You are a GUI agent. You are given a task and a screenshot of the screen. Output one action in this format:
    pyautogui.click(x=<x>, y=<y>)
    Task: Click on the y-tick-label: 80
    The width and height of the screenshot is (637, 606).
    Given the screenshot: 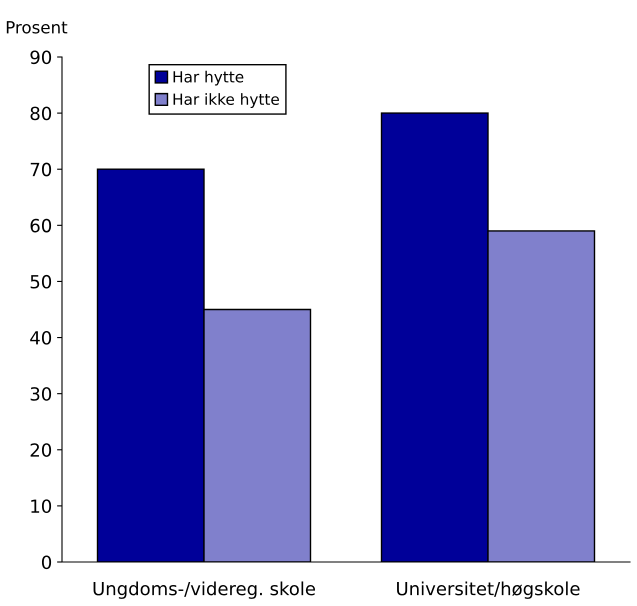 What is the action you would take?
    pyautogui.click(x=41, y=113)
    